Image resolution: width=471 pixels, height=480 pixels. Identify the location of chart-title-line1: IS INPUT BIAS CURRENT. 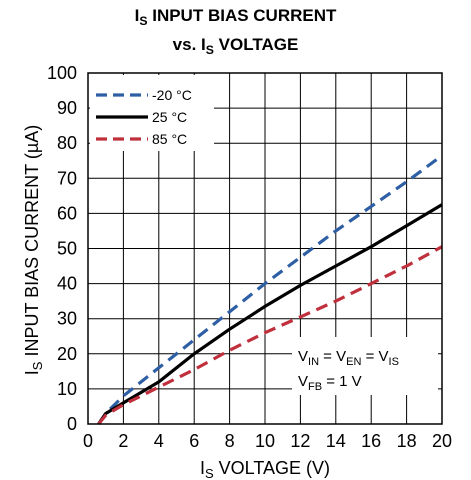
(235, 17).